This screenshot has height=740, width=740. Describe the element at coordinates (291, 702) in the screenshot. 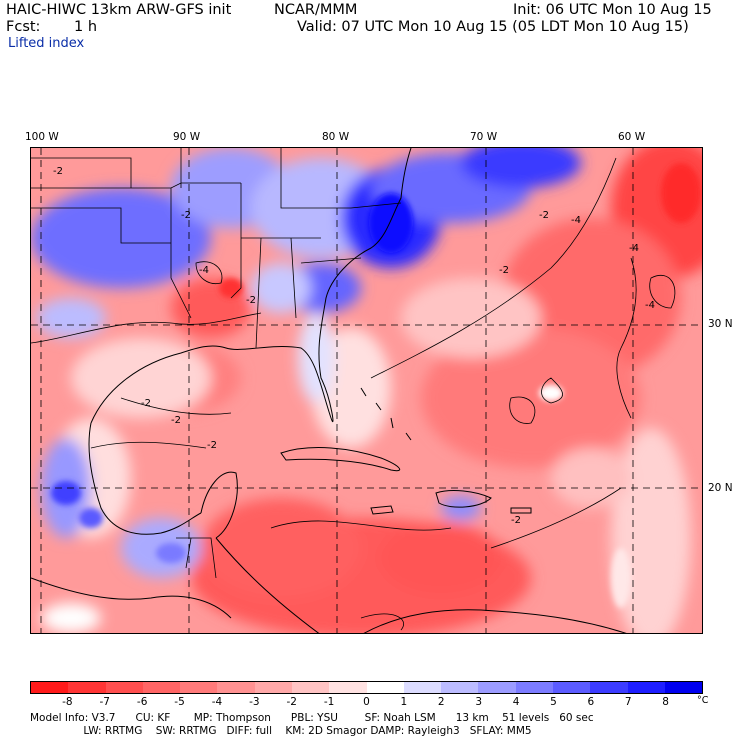

I see `colorbar-tick-label: -2` at that location.